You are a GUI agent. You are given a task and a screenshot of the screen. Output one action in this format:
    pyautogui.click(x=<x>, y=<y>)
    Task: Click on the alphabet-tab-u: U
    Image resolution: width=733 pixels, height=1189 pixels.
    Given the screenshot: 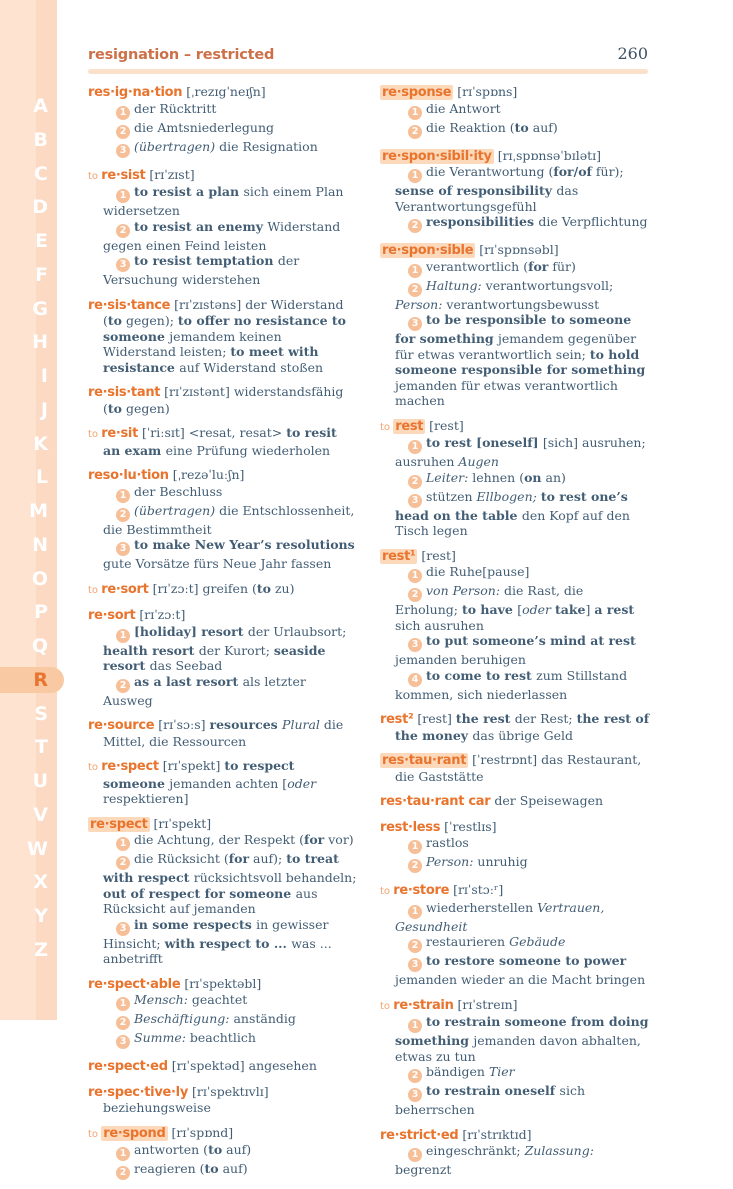 What is the action you would take?
    pyautogui.click(x=28, y=781)
    